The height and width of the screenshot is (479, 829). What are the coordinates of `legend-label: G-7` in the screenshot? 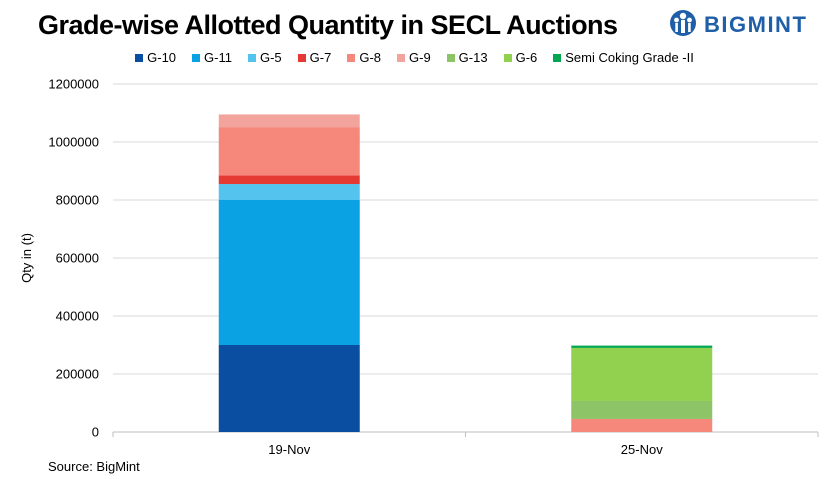 It's located at (320, 57).